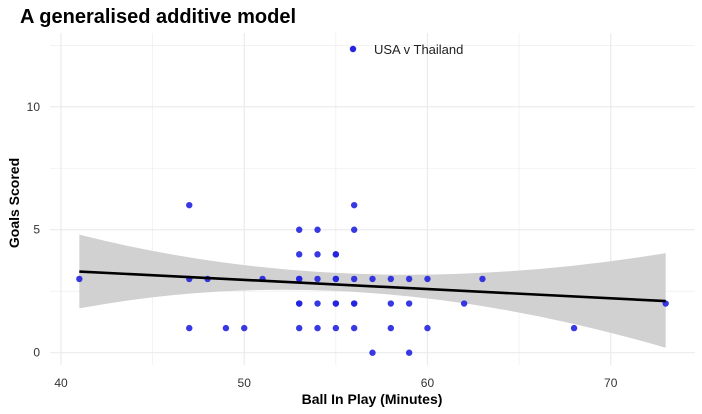 The height and width of the screenshot is (414, 702). I want to click on y-axis-ticks: 0 5 10, so click(34, 230).